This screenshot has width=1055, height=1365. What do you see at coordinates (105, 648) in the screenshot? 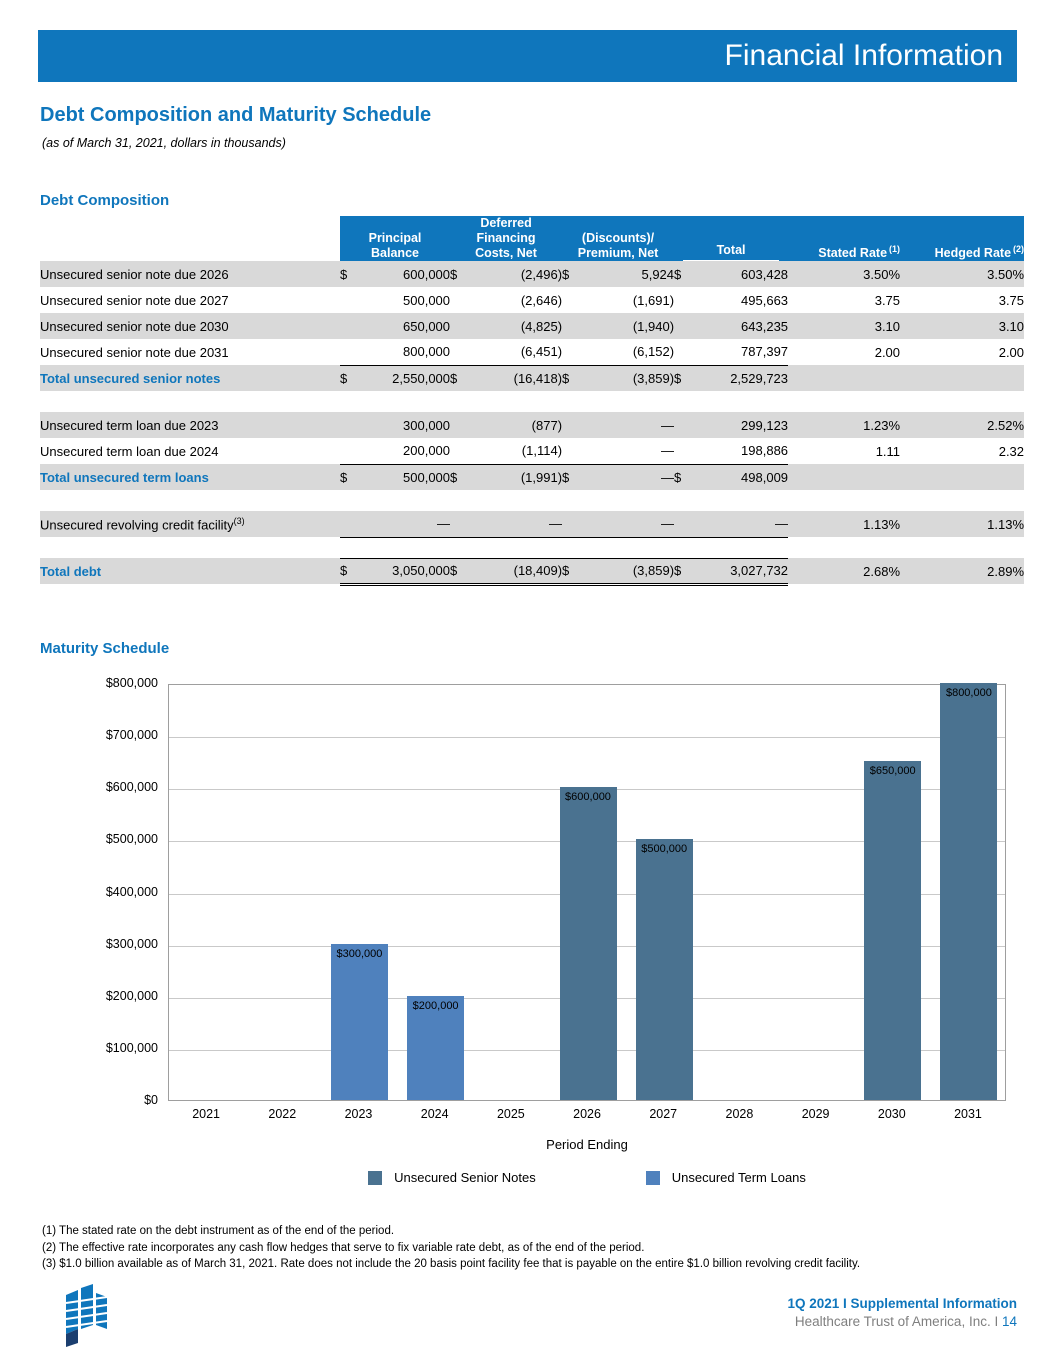
I see `section-title-maturity-schedule: Maturity Schedule` at bounding box center [105, 648].